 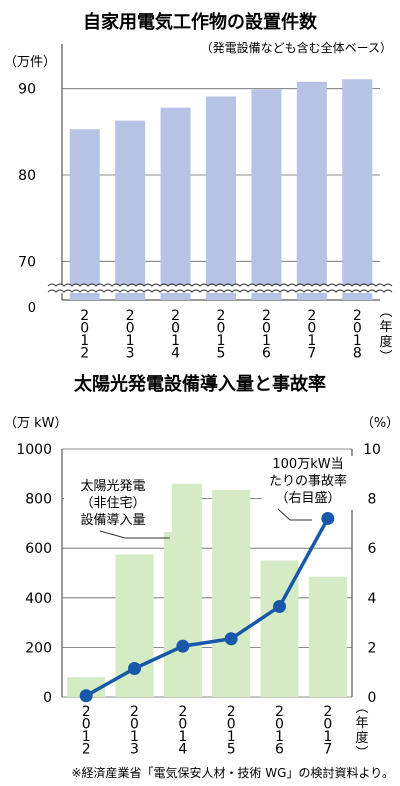 I want to click on chart2-x-tick-char: 3, so click(x=134, y=750).